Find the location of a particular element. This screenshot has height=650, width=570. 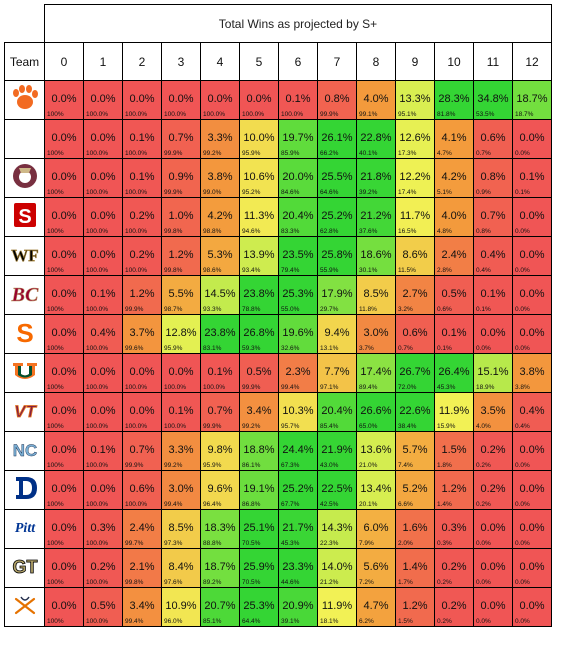

probability-cell: 18.3% 88.8% is located at coordinates (220, 529).